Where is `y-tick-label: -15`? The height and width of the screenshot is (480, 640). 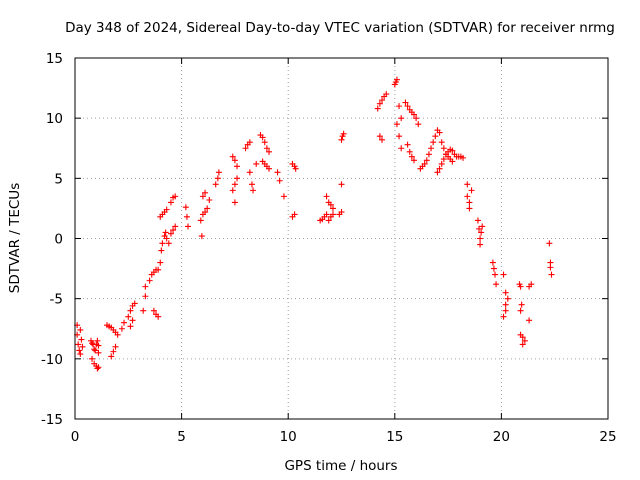
y-tick-label: -15 is located at coordinates (52, 420).